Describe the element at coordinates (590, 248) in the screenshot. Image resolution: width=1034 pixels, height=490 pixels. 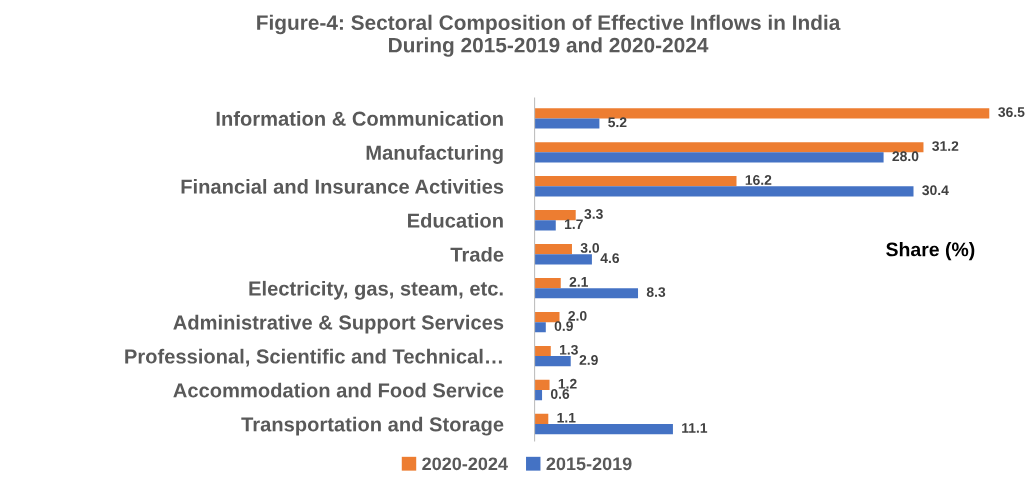
I see `data-label: 3.0` at that location.